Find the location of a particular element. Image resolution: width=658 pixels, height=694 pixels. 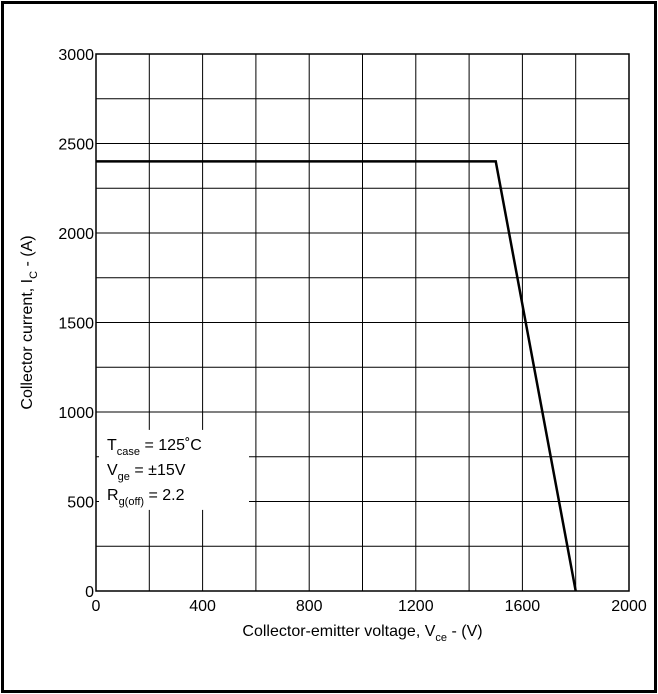

conditions-box: Tcase = 125˚C Vge = ±15V Rg(off) = 2.2 is located at coordinates (174, 469).